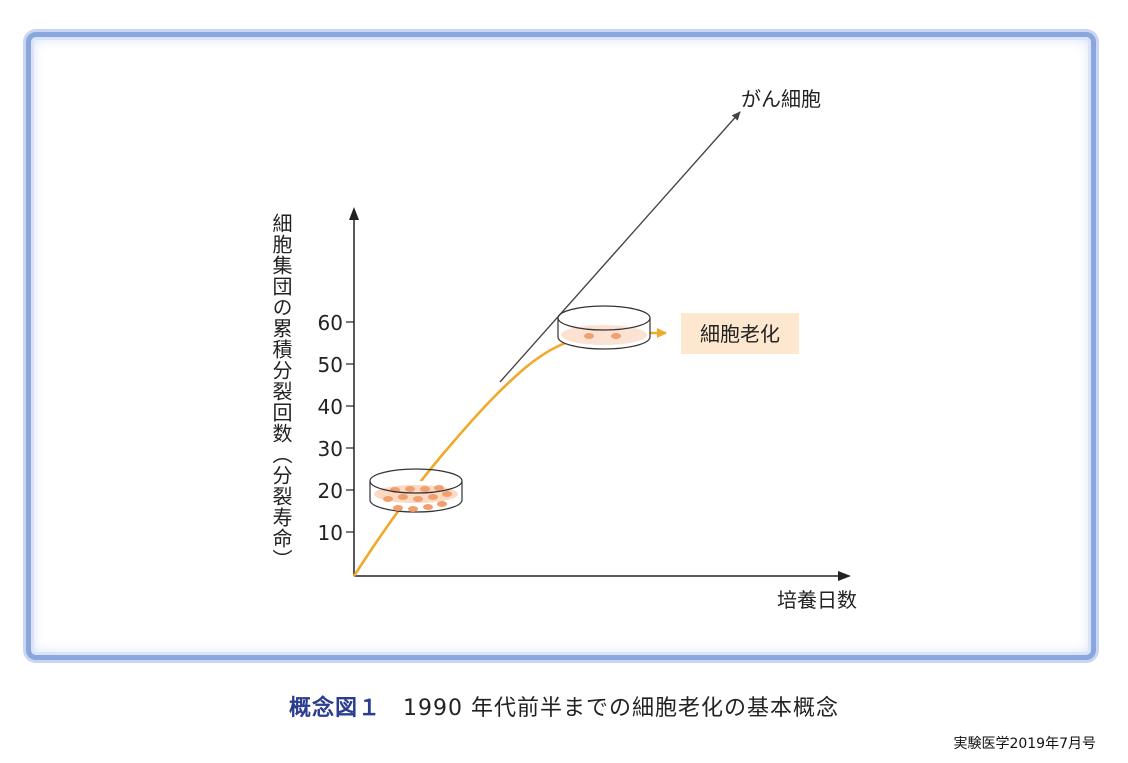 The width and height of the screenshot is (1128, 763). I want to click on x-axis, so click(602, 576).